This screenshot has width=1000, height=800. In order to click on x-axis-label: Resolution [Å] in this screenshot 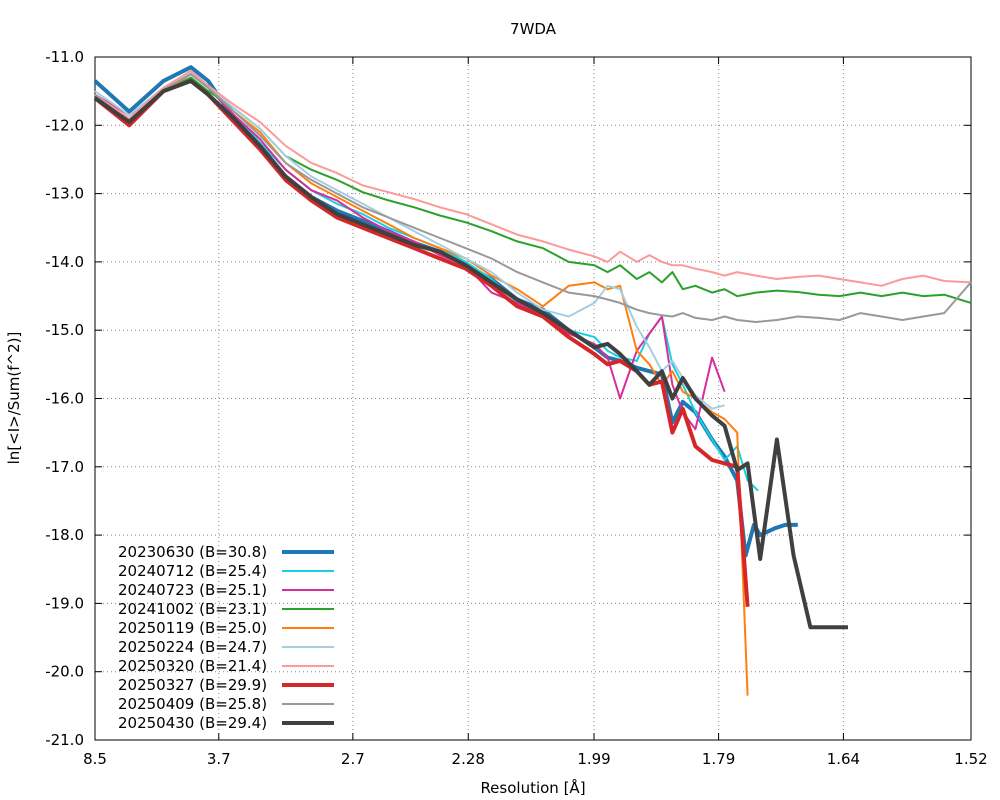, I will do `click(532, 787)`.